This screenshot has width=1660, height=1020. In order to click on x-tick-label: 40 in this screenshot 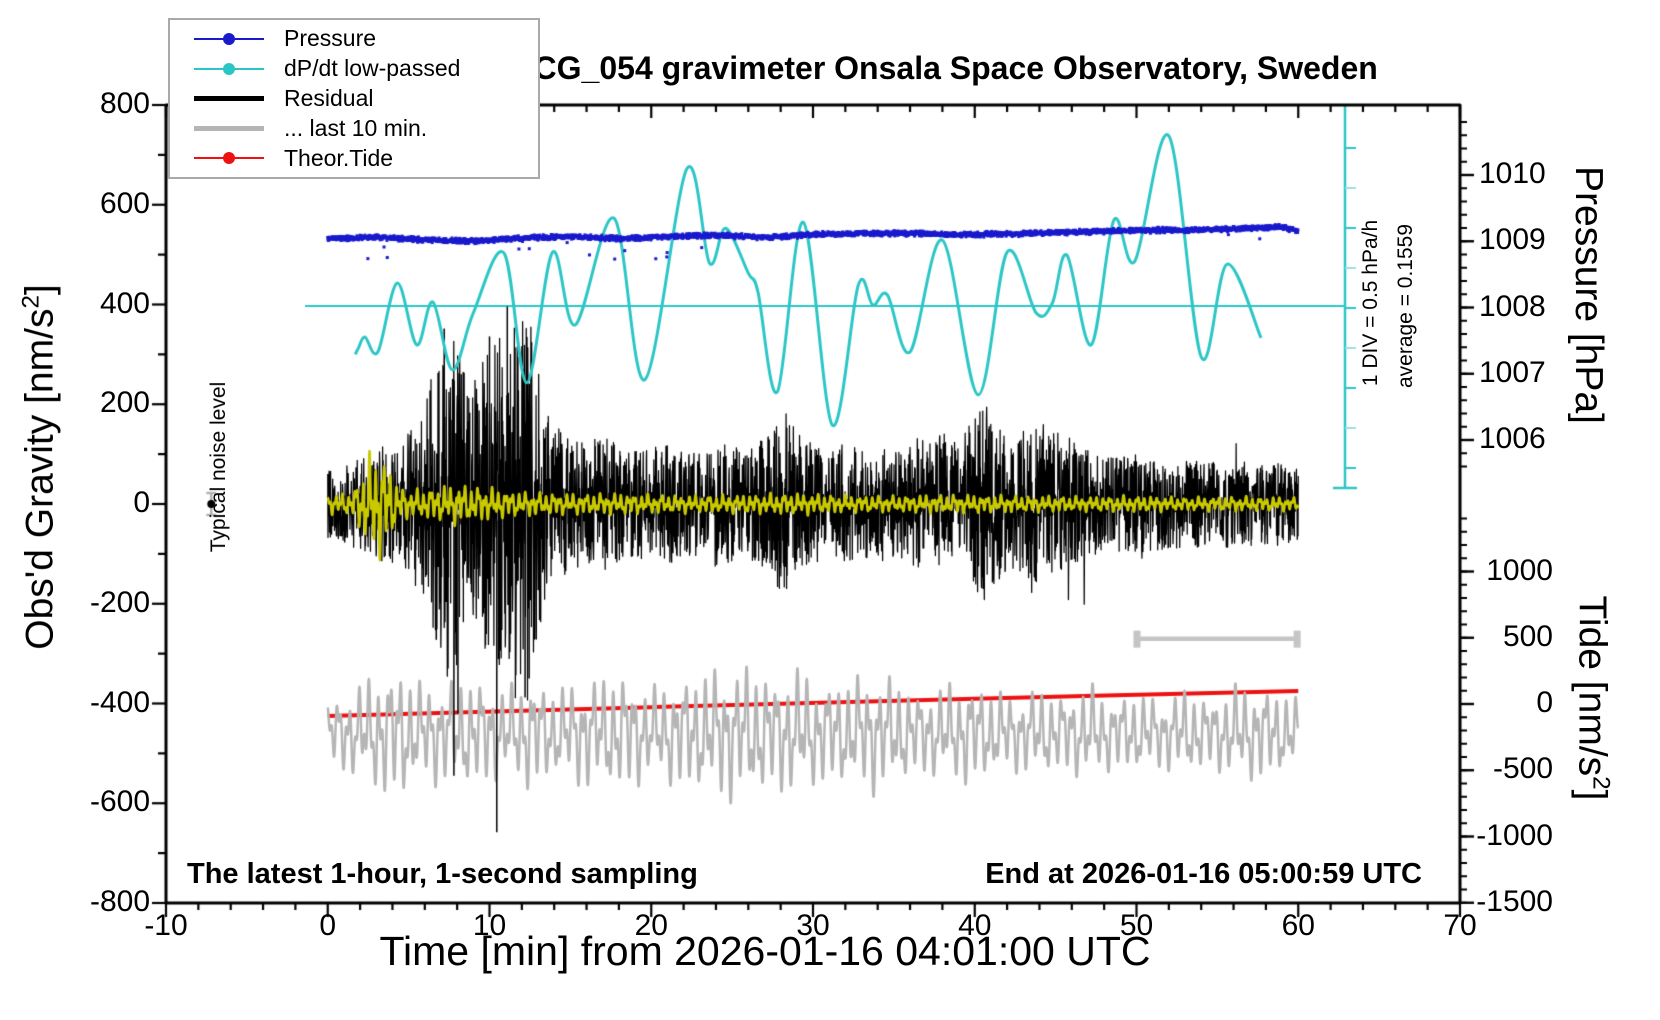, I will do `click(975, 925)`.